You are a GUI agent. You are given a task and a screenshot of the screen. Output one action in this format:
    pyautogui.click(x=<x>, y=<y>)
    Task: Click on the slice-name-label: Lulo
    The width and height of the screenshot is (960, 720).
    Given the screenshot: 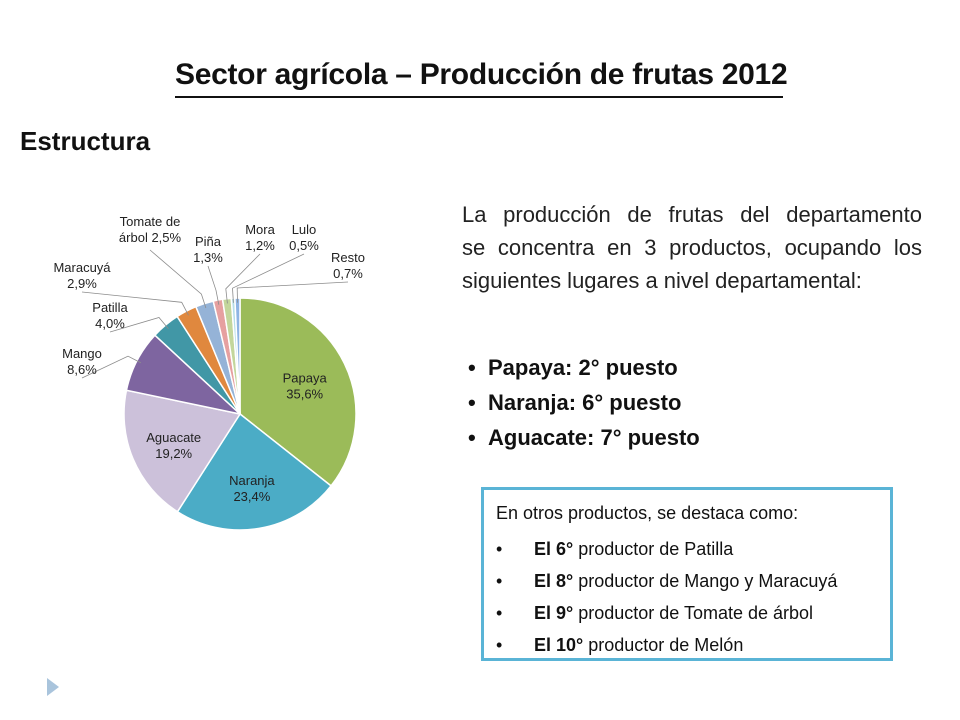 What is the action you would take?
    pyautogui.click(x=304, y=229)
    